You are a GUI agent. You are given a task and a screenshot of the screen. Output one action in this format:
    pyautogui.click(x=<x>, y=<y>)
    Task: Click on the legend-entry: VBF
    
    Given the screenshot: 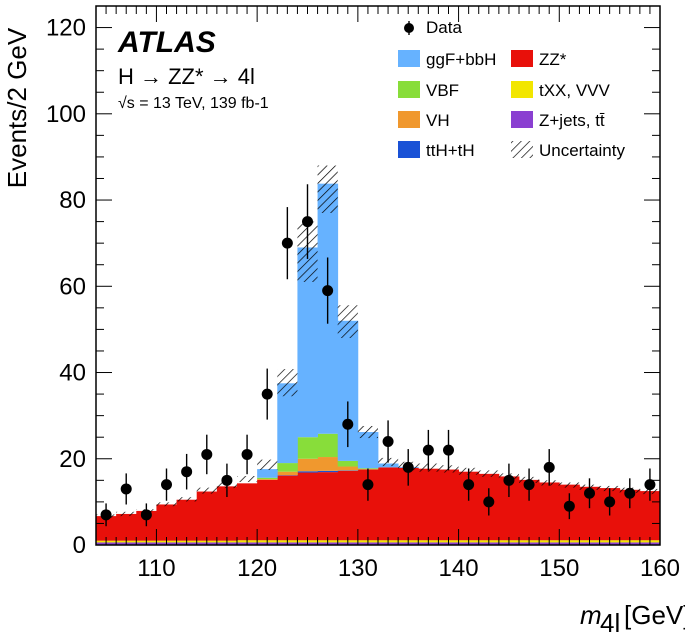 What is the action you would take?
    pyautogui.click(x=428, y=90)
    